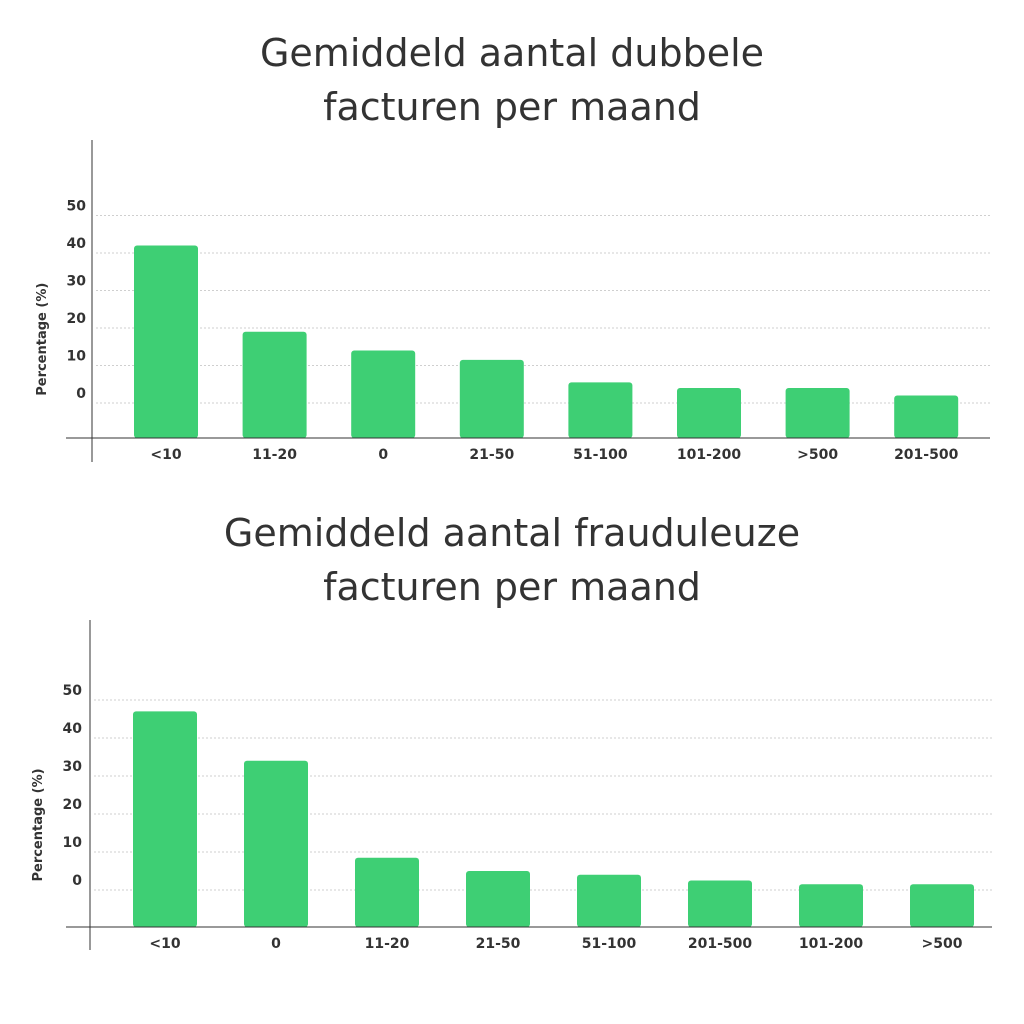  I want to click on chart-title-line-1: Gemiddeld aantal frauduleuze, so click(512, 533).